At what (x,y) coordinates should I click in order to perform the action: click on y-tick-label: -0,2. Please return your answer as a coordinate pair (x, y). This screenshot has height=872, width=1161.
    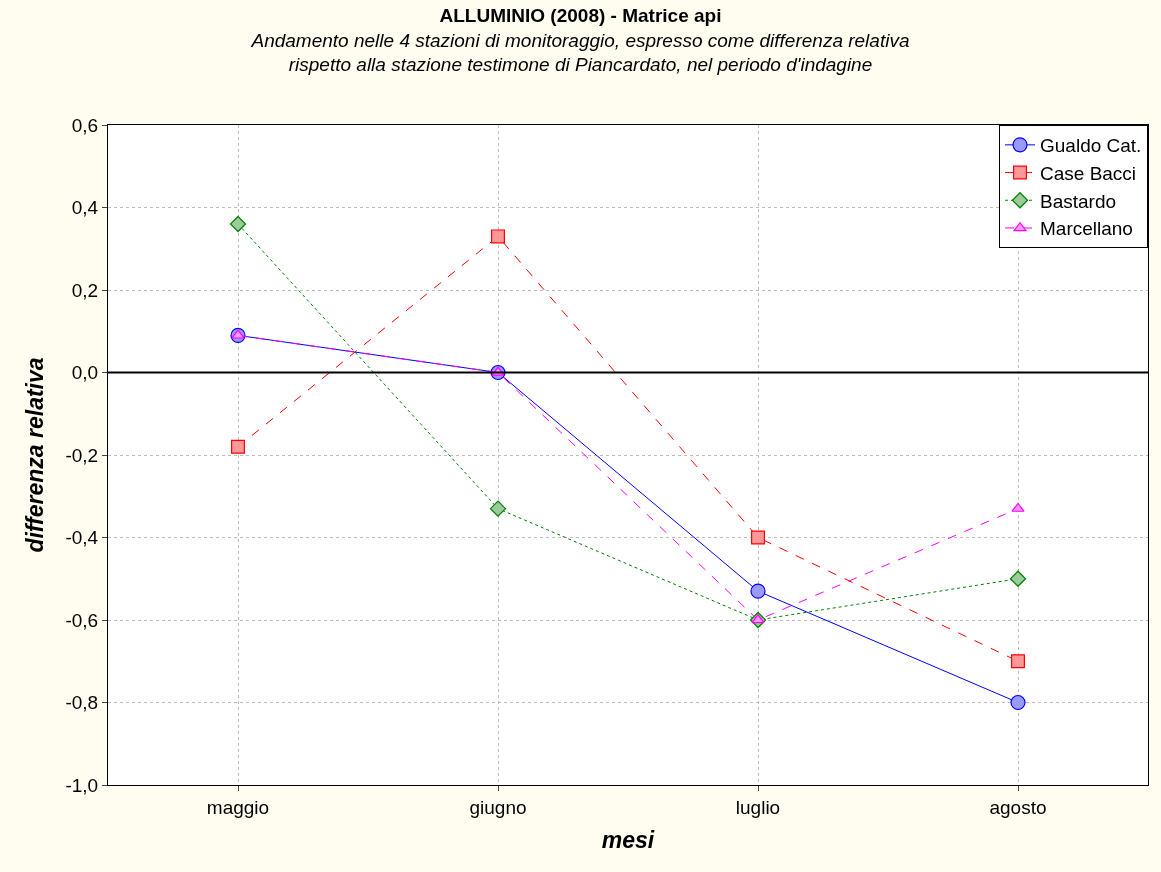
    Looking at the image, I should click on (82, 455).